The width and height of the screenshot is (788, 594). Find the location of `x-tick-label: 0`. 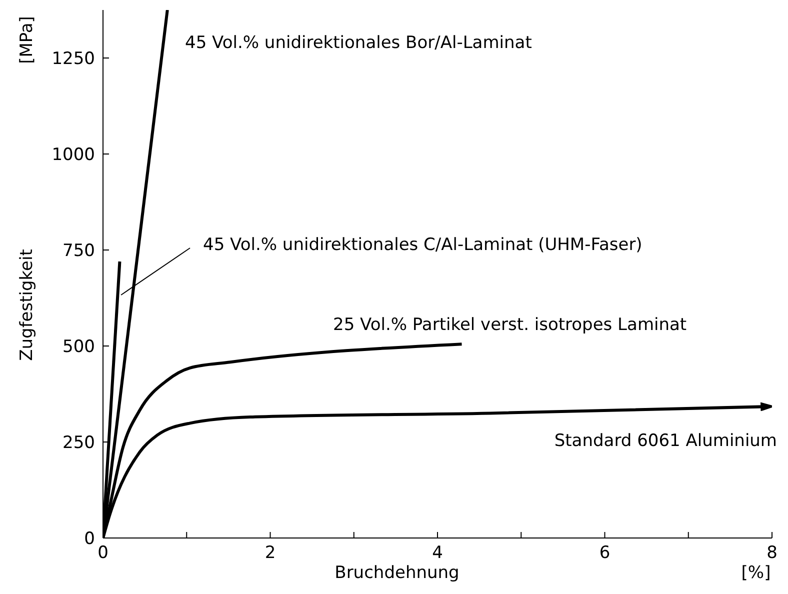

x-tick-label: 0 is located at coordinates (103, 553).